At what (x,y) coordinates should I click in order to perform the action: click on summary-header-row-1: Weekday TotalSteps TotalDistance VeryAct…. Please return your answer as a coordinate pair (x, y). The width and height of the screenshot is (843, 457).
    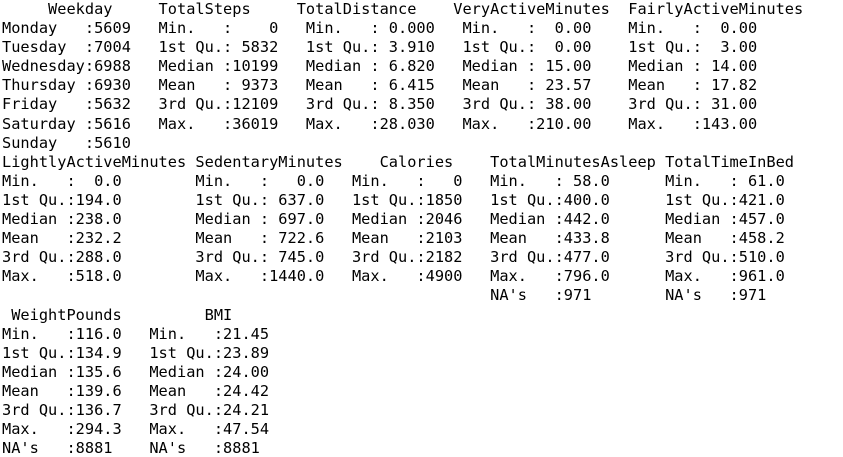
    Looking at the image, I should click on (403, 9).